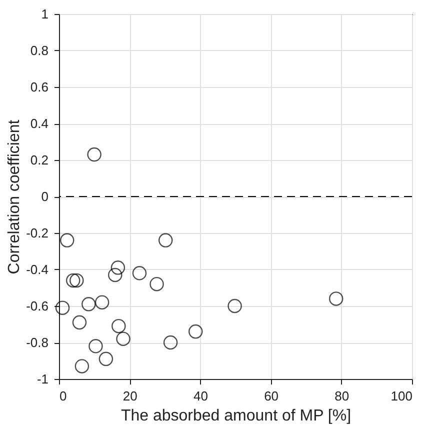 The width and height of the screenshot is (433, 434). Describe the element at coordinates (39, 123) in the screenshot. I see `y-tick-label: 0.4` at that location.